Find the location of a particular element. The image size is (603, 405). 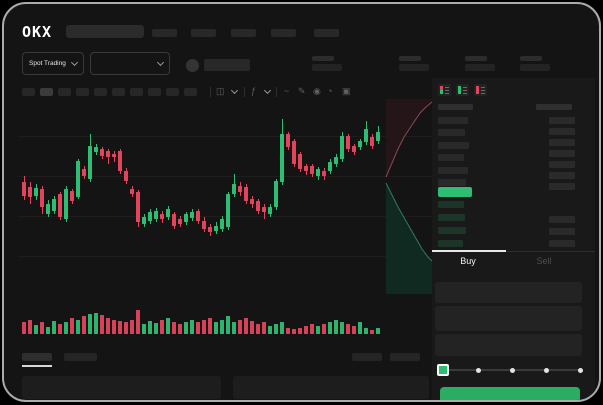

market-type-label: Spot Trading is located at coordinates (47, 63).